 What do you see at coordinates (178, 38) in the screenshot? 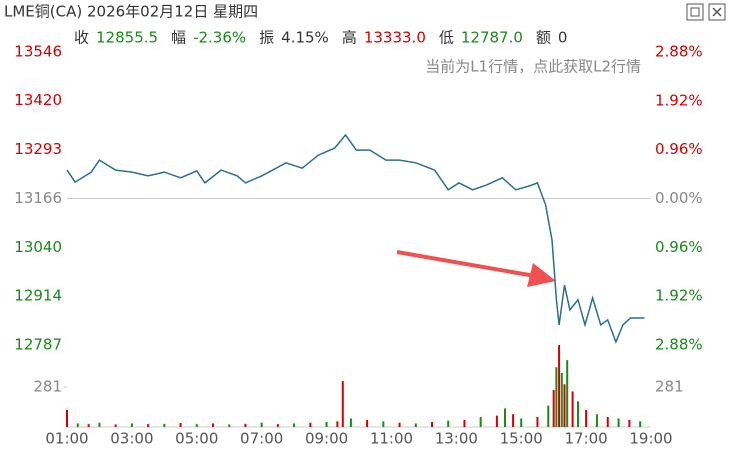
I see `info-label: 幅` at bounding box center [178, 38].